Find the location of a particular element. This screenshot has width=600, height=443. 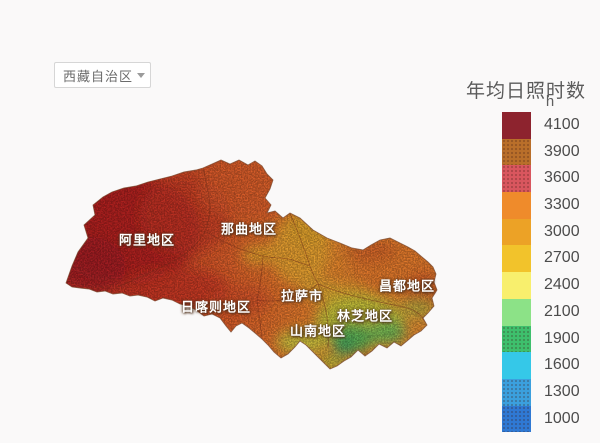

region-selector-dropdown: 西藏自治区 is located at coordinates (102, 75).